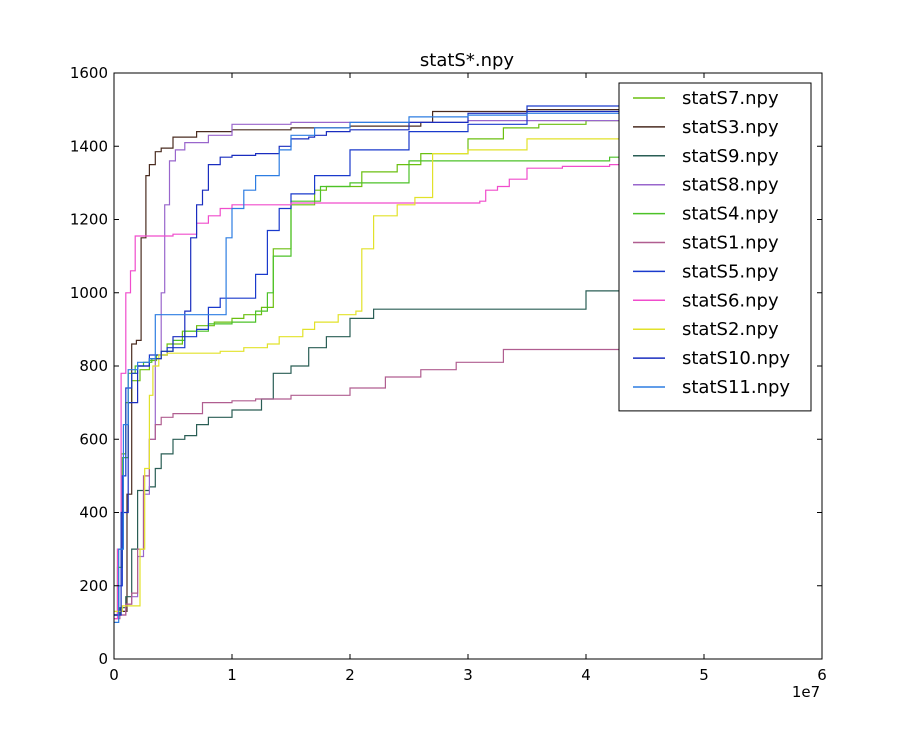 The height and width of the screenshot is (733, 912). I want to click on chart-title: statS*.npy, so click(467, 60).